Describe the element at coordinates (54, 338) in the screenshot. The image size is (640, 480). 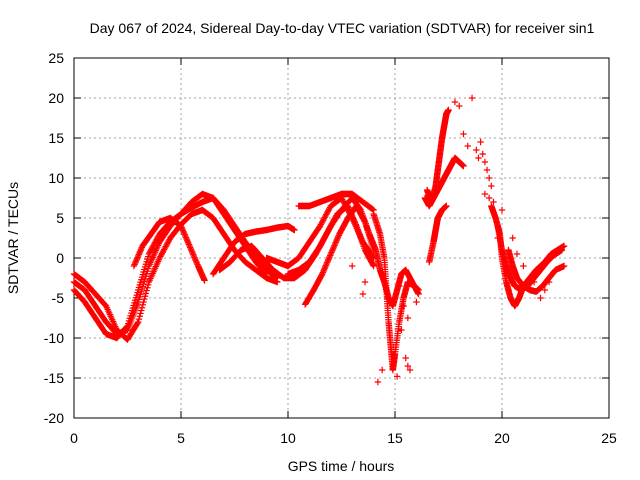
I see `y-tick-label: -10` at that location.